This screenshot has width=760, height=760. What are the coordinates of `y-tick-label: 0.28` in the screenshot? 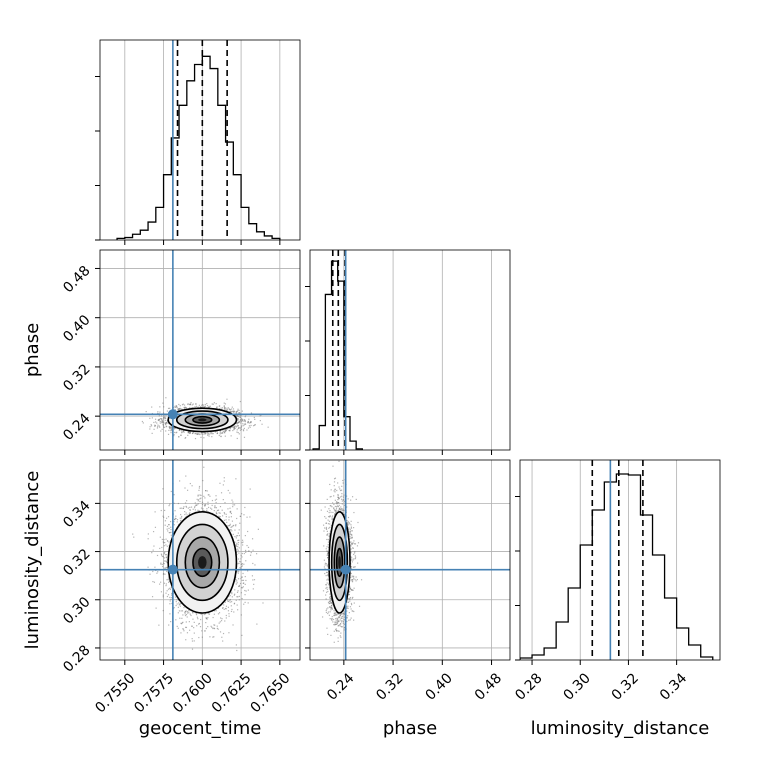 It's located at (76, 658).